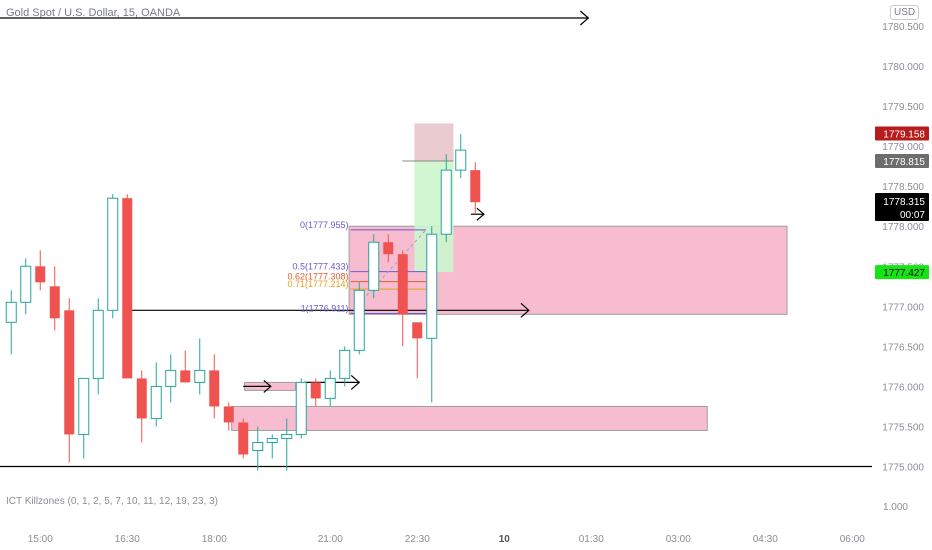  Describe the element at coordinates (321, 267) in the screenshot. I see `fib-level-label: 0.5(1777.433)` at that location.